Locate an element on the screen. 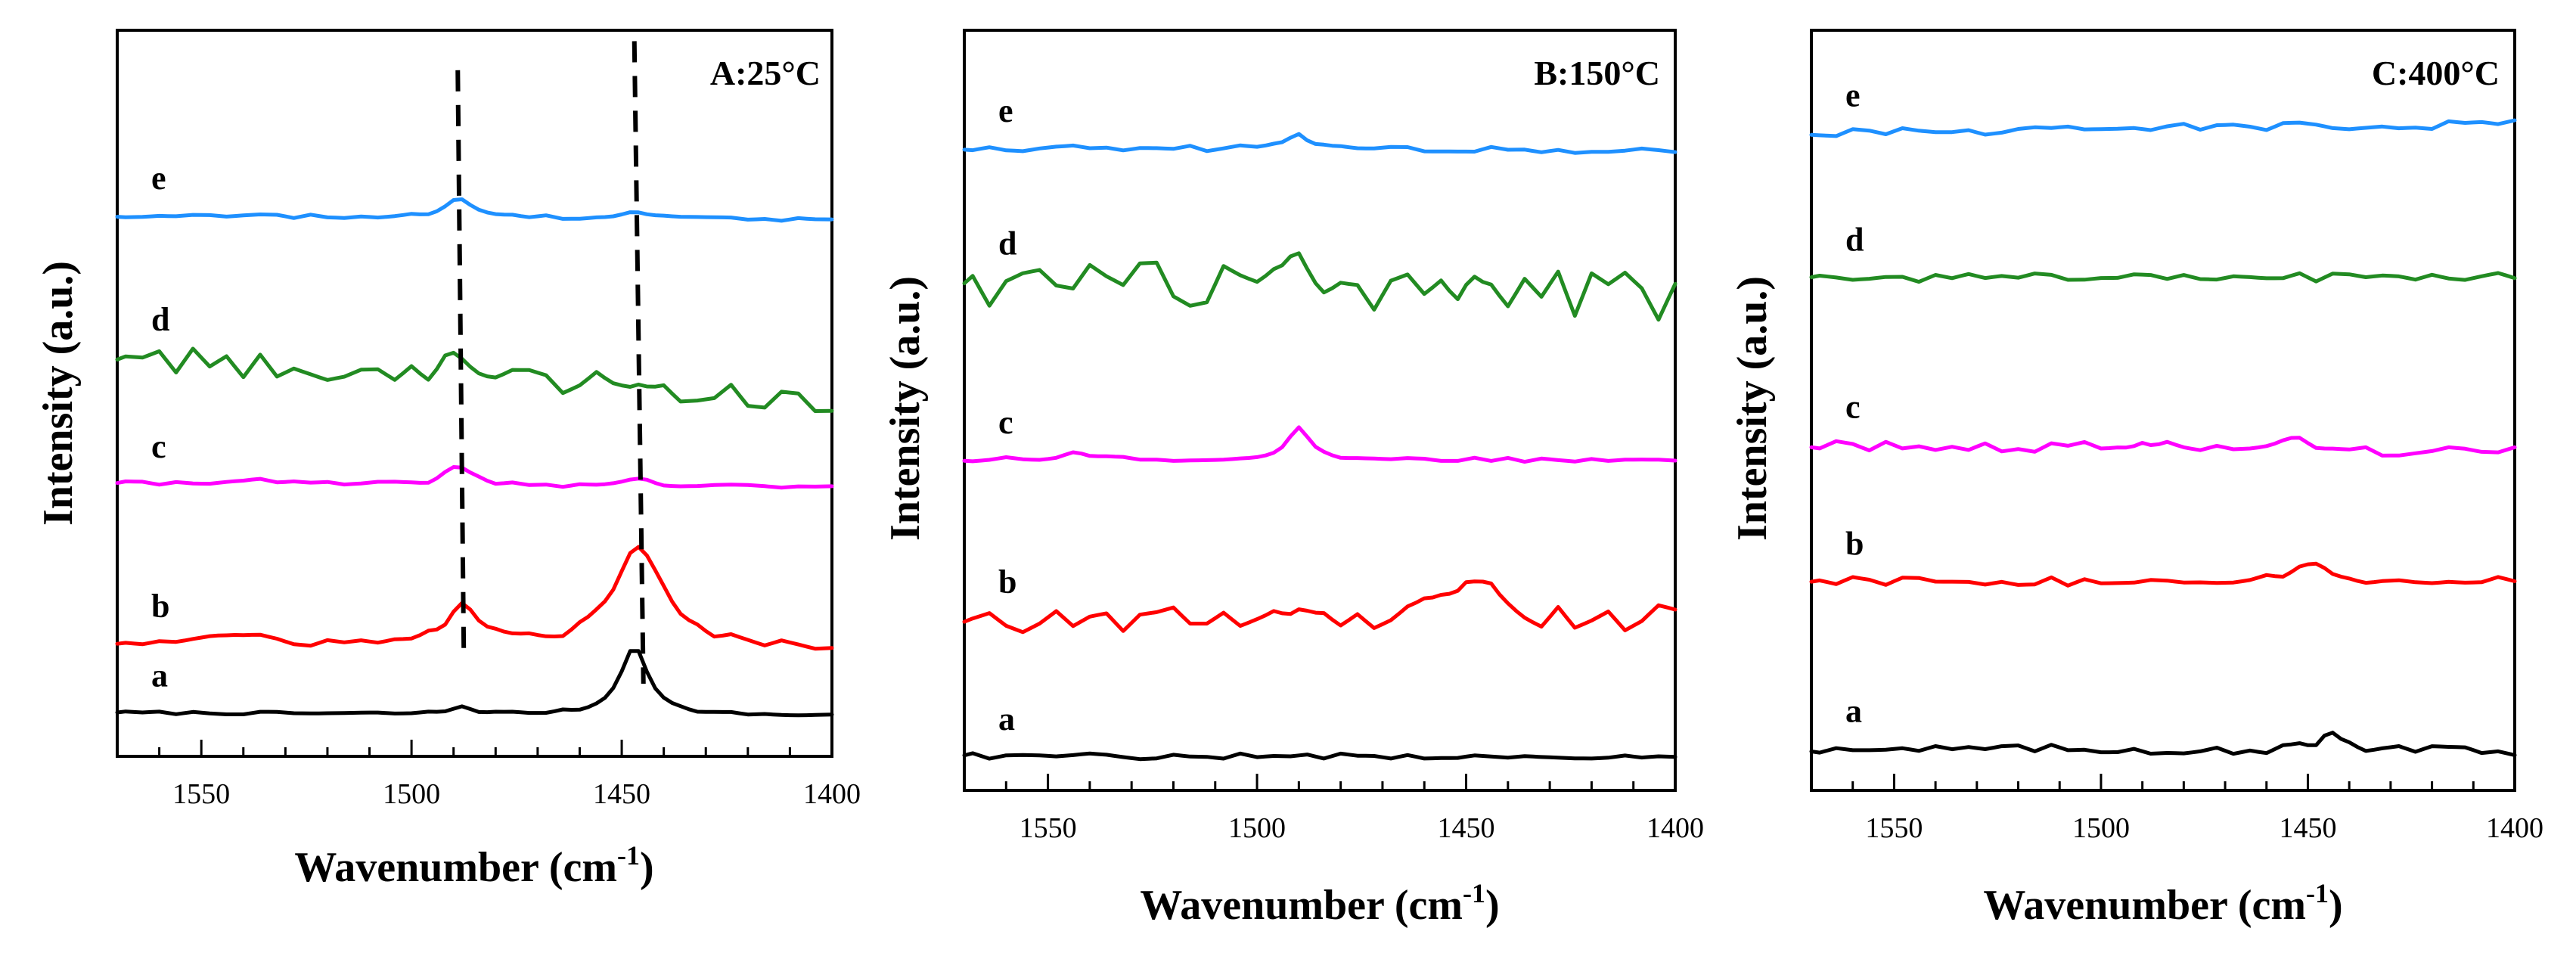  panel-b-curve-label-a: a is located at coordinates (1006, 718).